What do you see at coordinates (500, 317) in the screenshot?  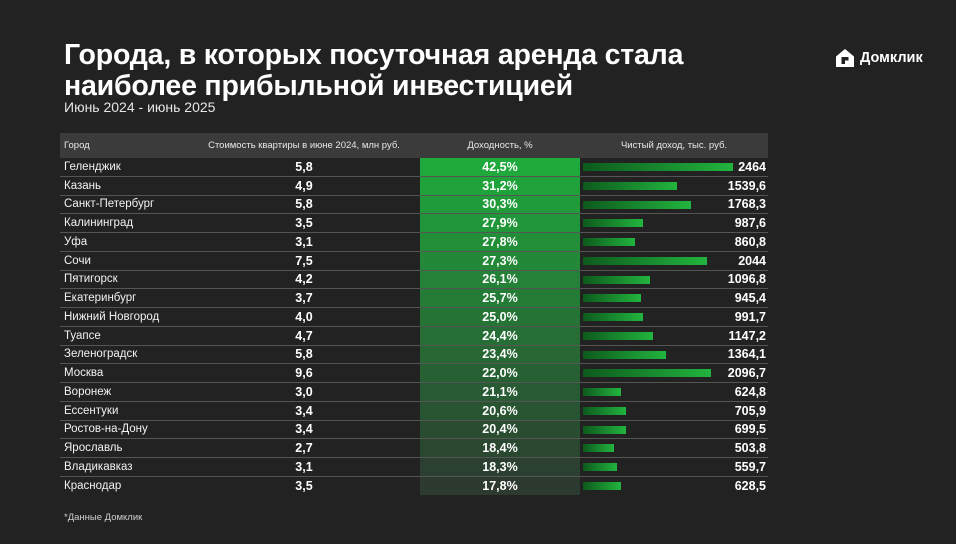 I see `yield-cell: 25,0%` at bounding box center [500, 317].